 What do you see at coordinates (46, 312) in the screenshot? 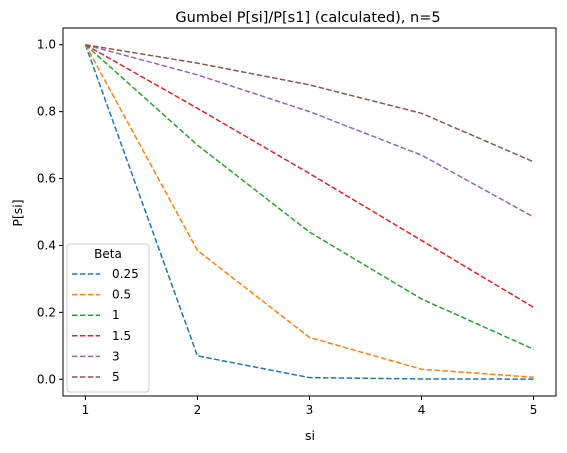
I see `y-tick-label: 0.2` at bounding box center [46, 312].